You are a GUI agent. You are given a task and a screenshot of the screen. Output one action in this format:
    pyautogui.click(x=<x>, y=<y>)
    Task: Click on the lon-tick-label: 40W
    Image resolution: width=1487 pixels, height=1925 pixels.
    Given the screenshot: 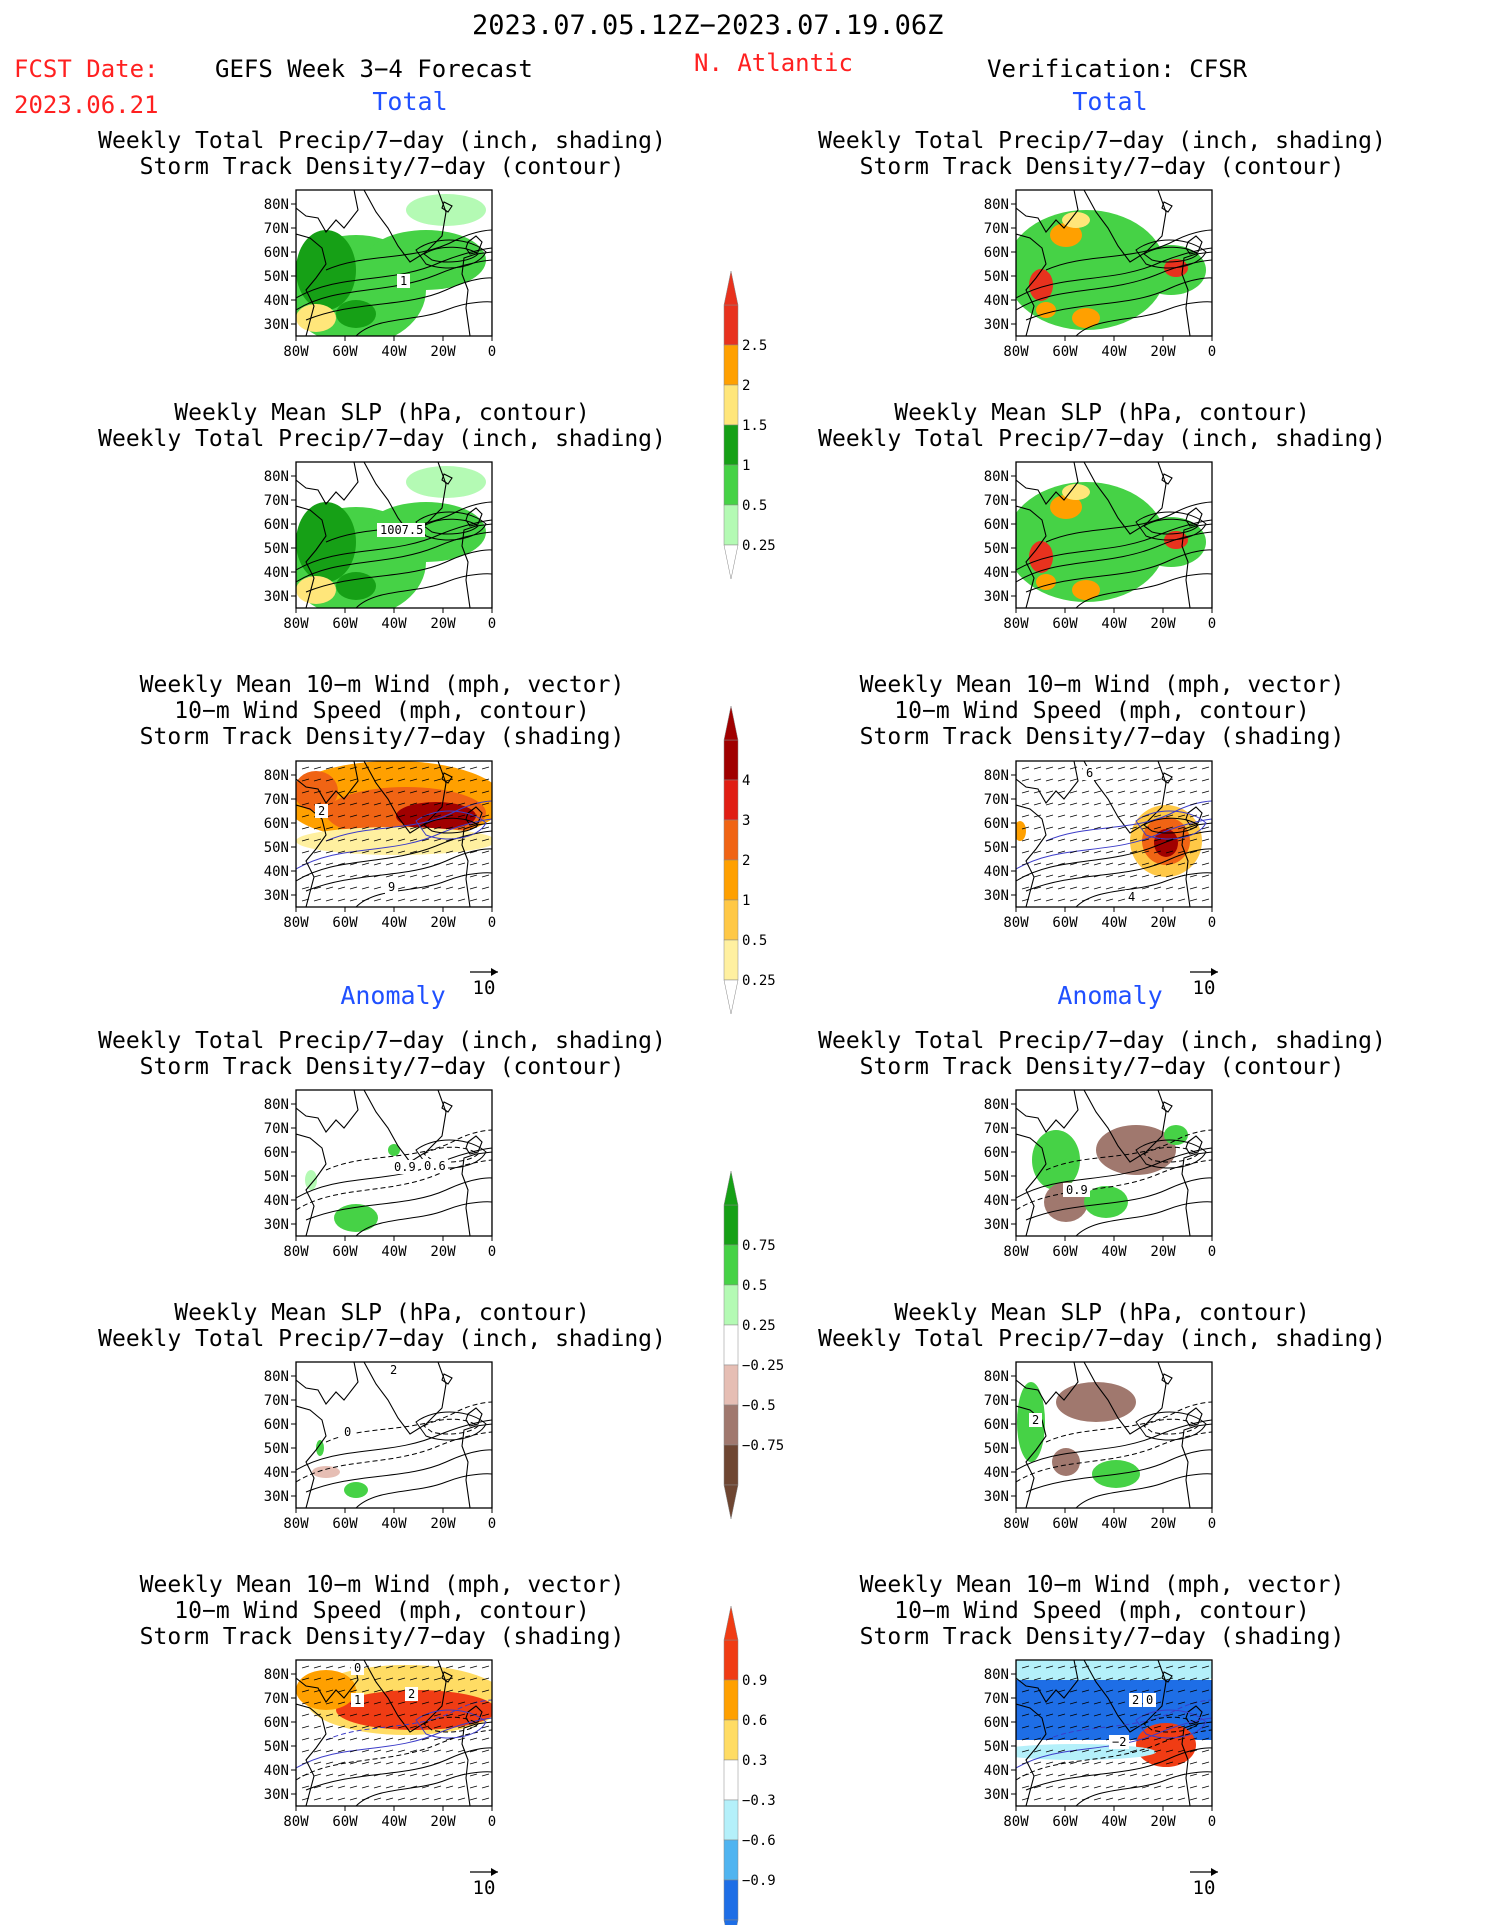 What is the action you would take?
    pyautogui.click(x=394, y=1822)
    